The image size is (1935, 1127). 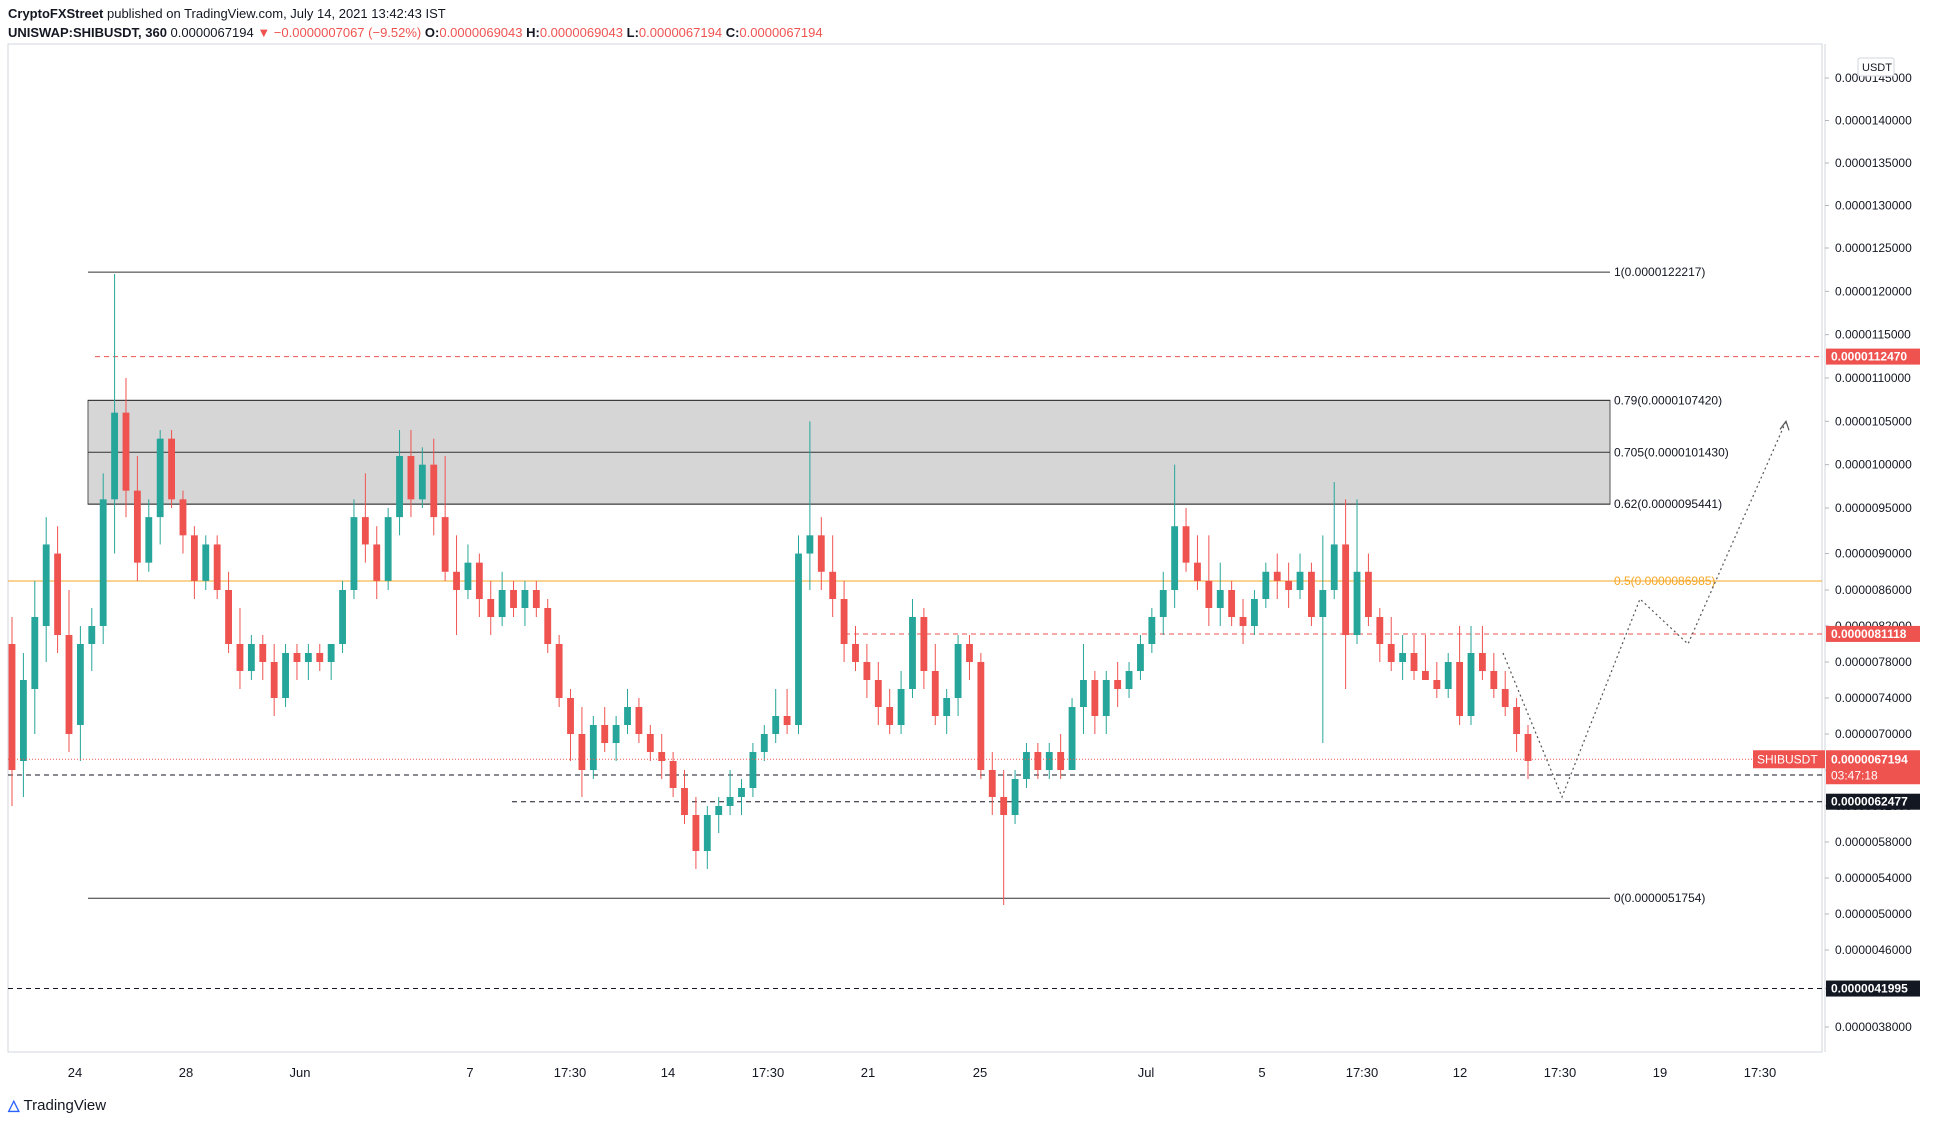 I want to click on y-tick-label: 0.0000090000, so click(x=1873, y=554).